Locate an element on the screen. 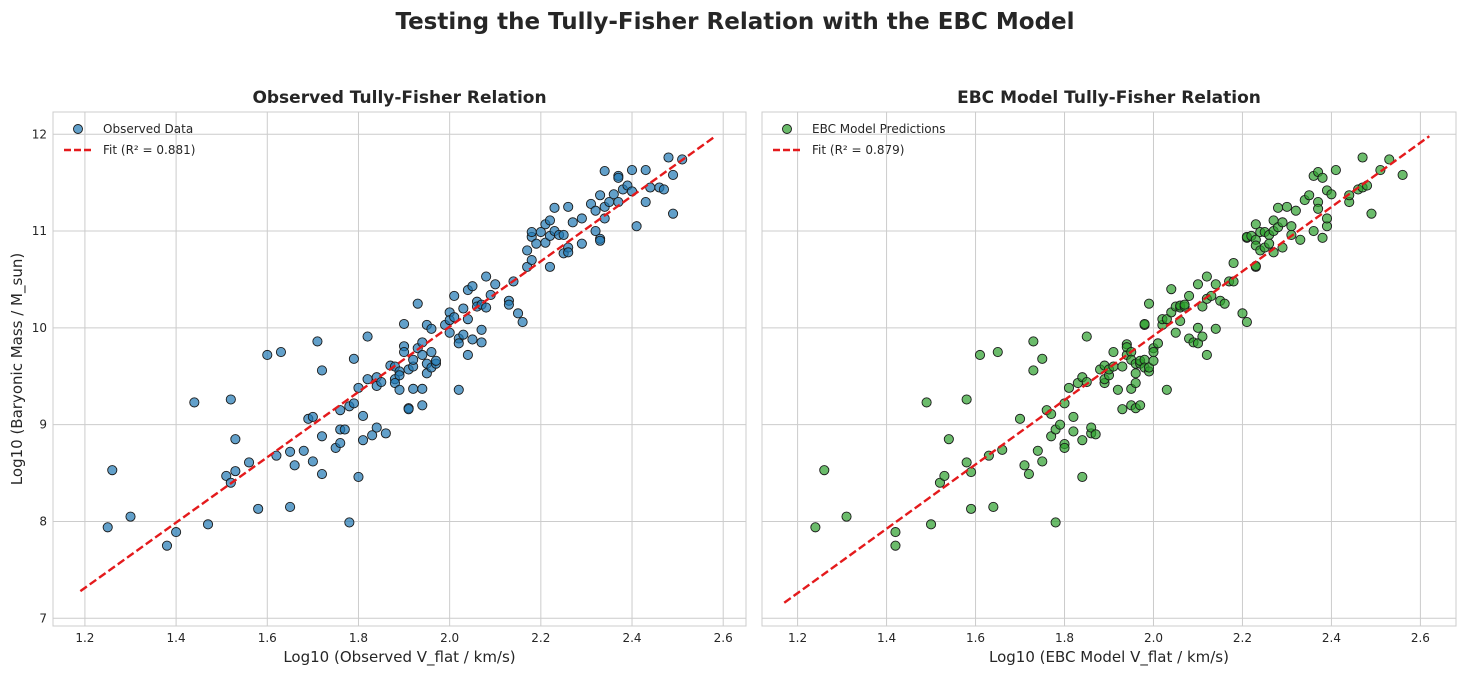 The width and height of the screenshot is (1470, 700). ebc-x-tick-label: 2.2 is located at coordinates (1242, 638).